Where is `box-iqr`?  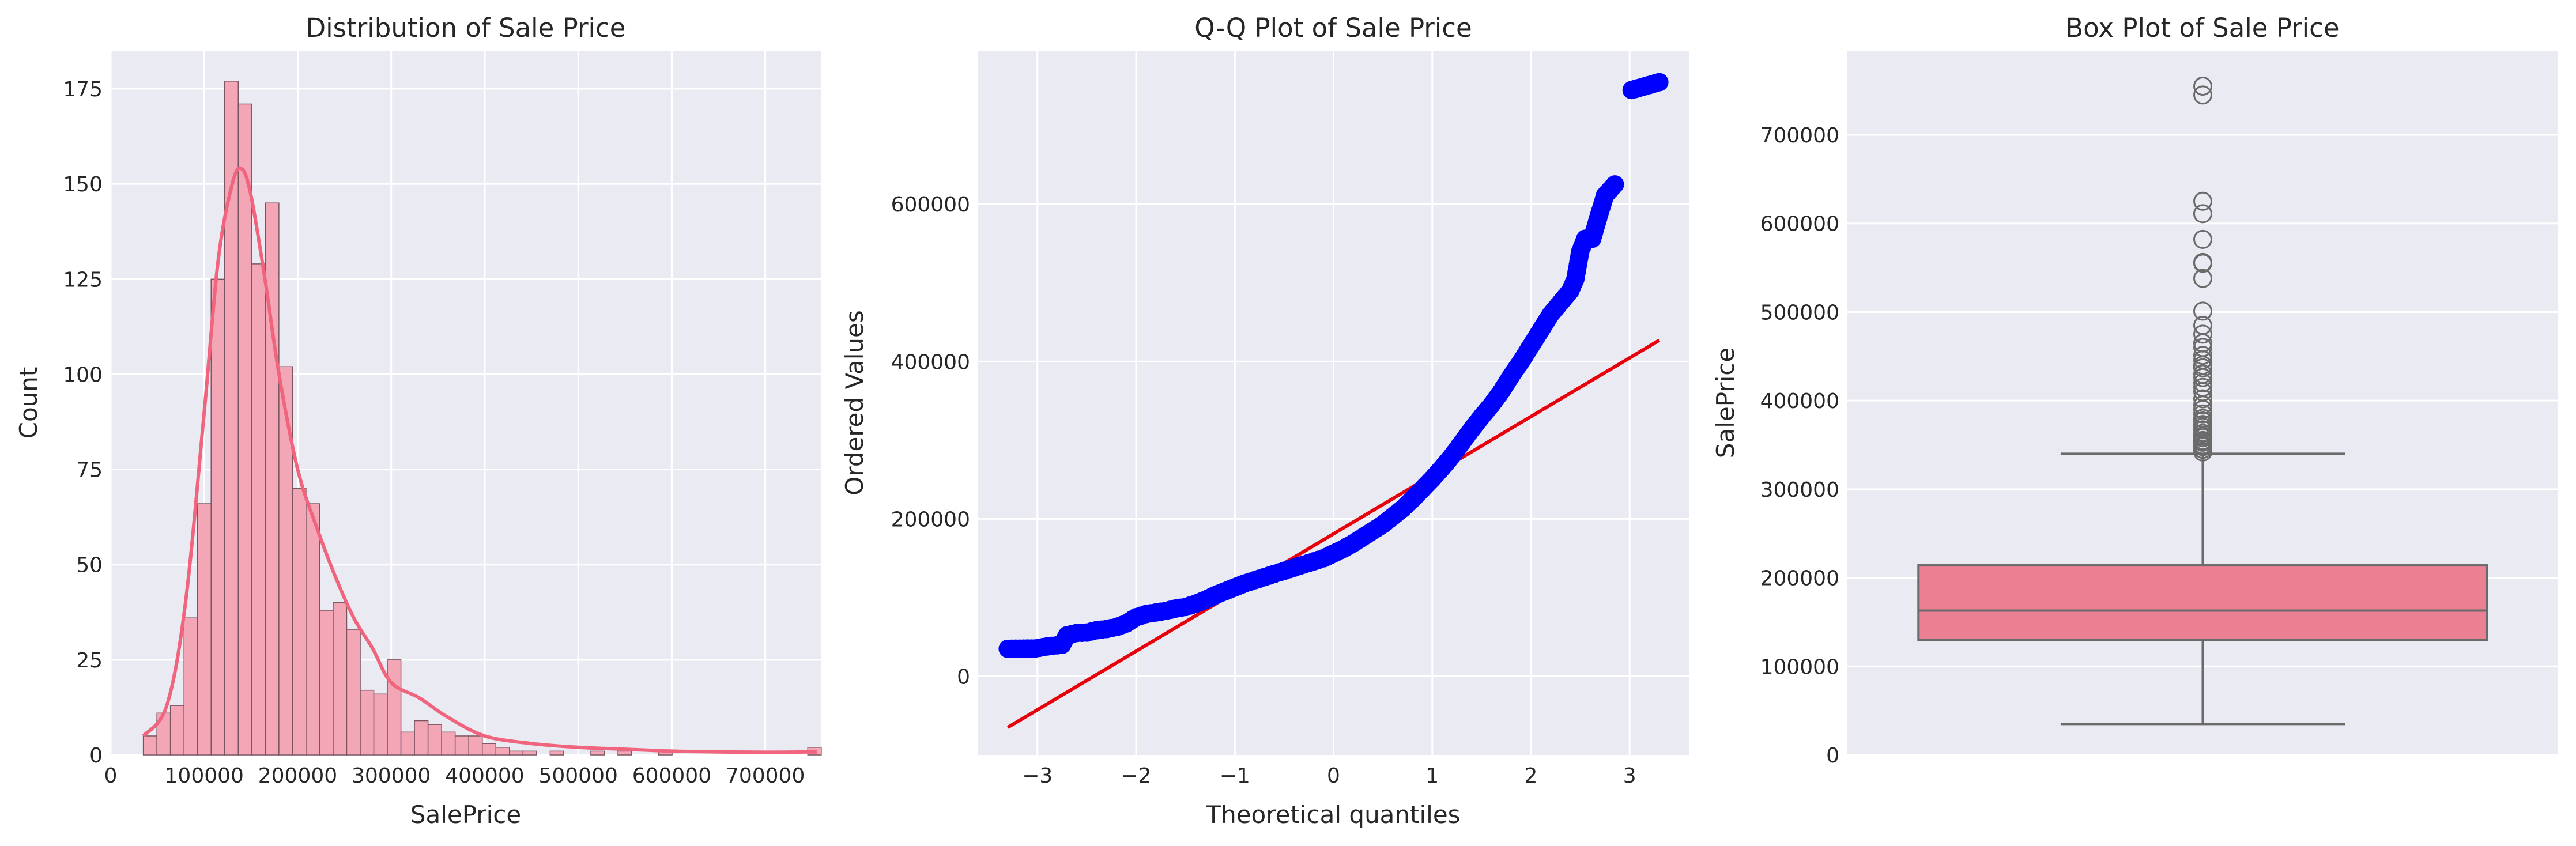
box-iqr is located at coordinates (2202, 602).